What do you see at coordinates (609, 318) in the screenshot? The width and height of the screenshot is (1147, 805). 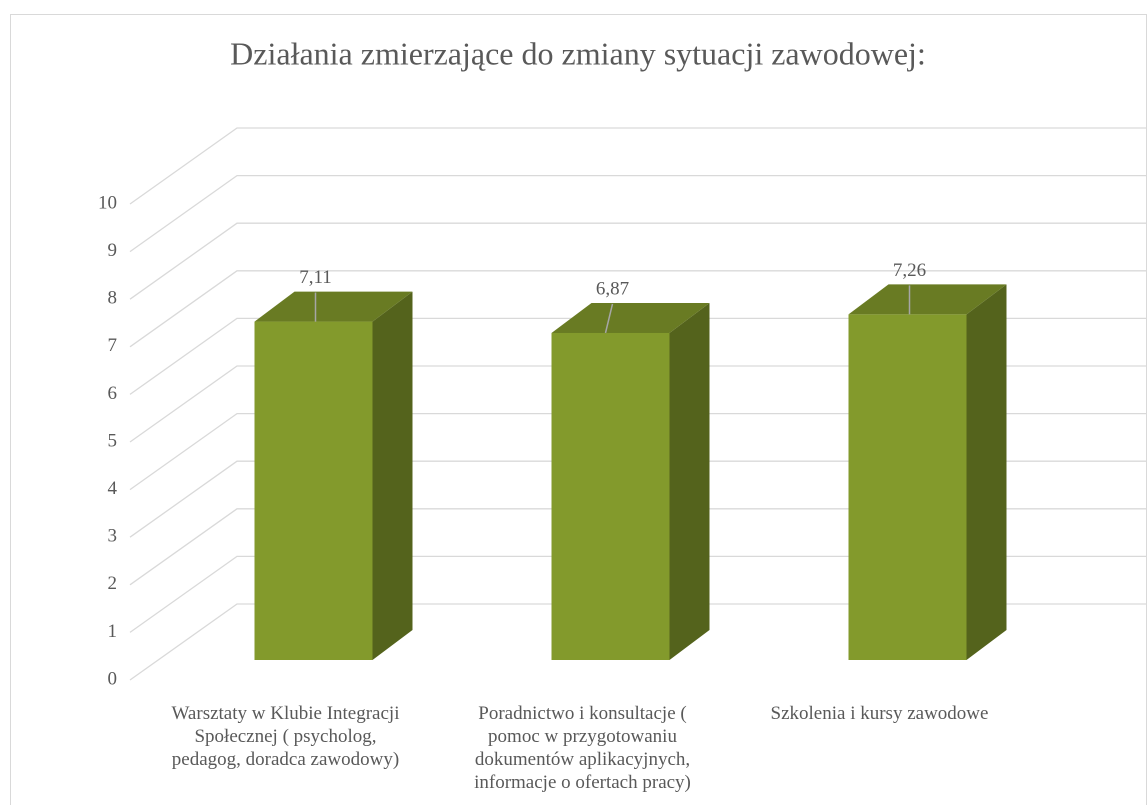 I see `leader-line` at bounding box center [609, 318].